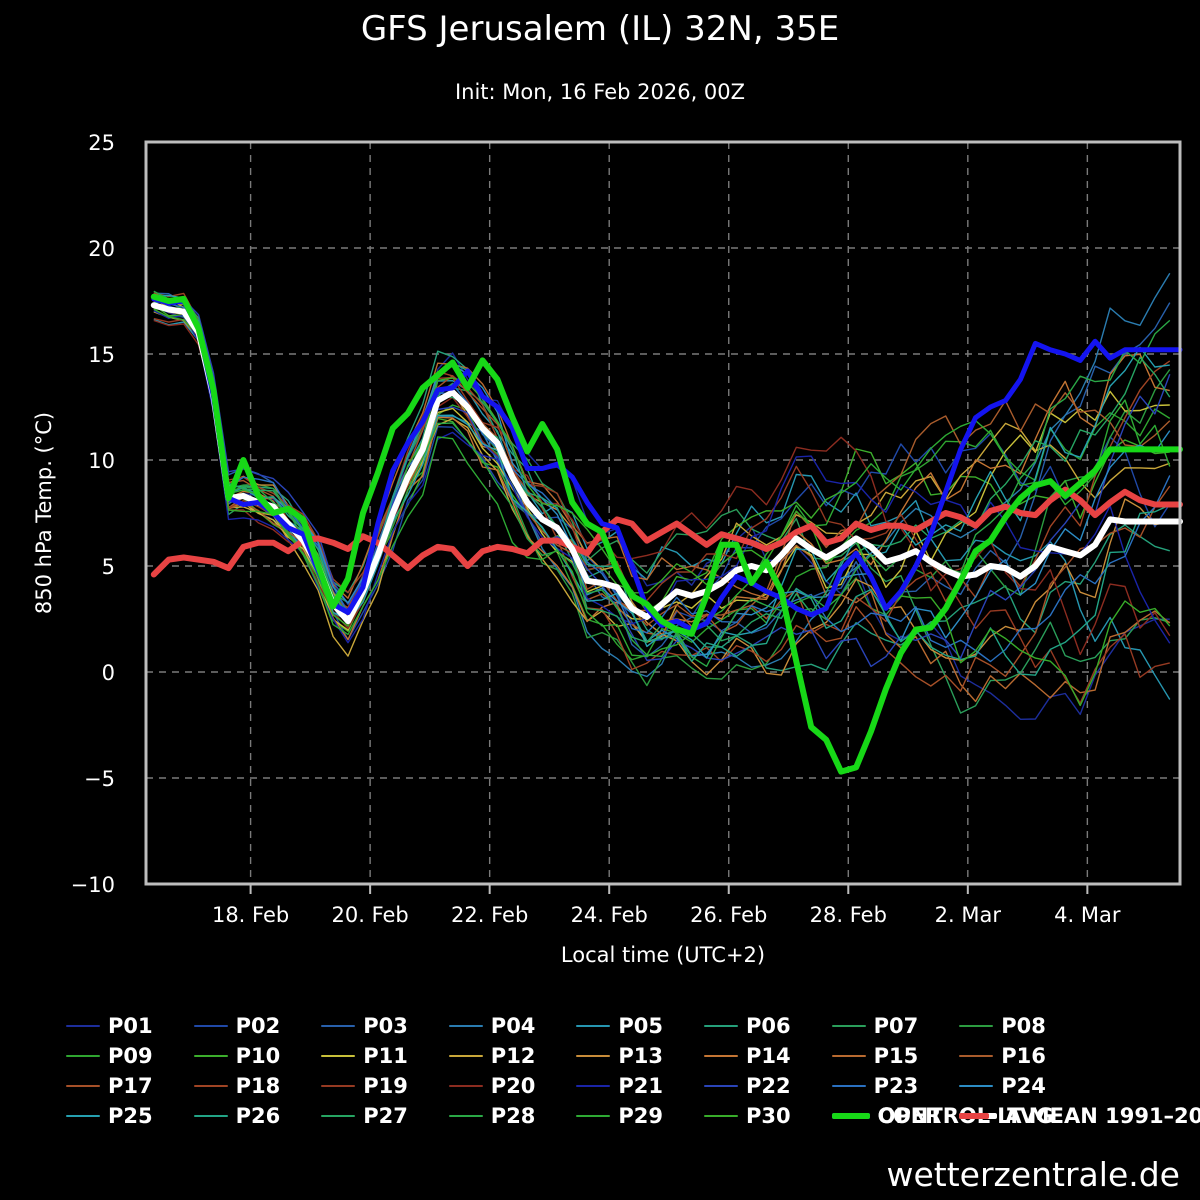 The height and width of the screenshot is (1200, 1200). What do you see at coordinates (44, 513) in the screenshot?
I see `y-axis-label: 850 hPa Temp. (°C)` at bounding box center [44, 513].